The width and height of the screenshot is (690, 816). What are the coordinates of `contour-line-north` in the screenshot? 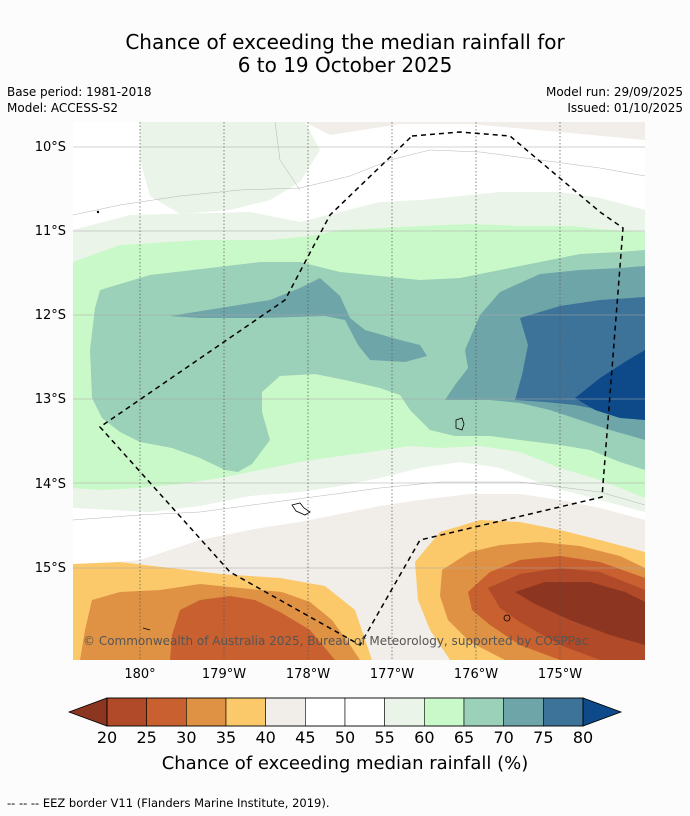 It's located at (359, 182).